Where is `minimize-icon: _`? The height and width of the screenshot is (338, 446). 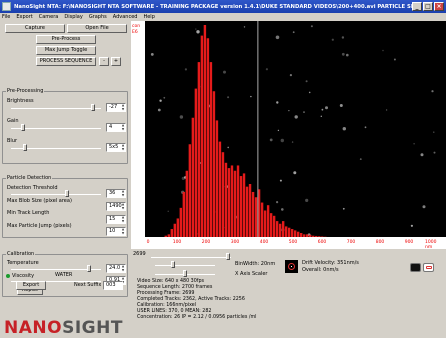 minimize-icon: _ is located at coordinates (417, 6).